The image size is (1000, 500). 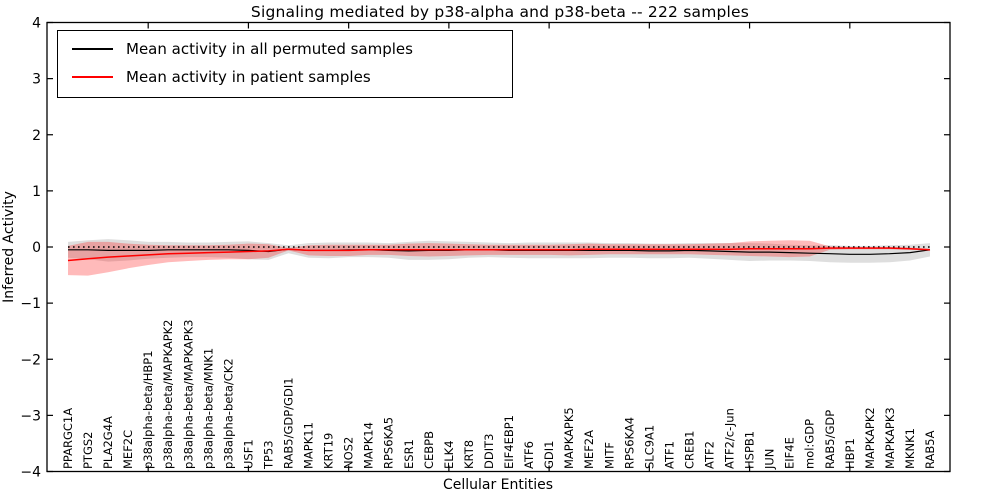 I want to click on x-category-label: KRT19, so click(x=329, y=451).